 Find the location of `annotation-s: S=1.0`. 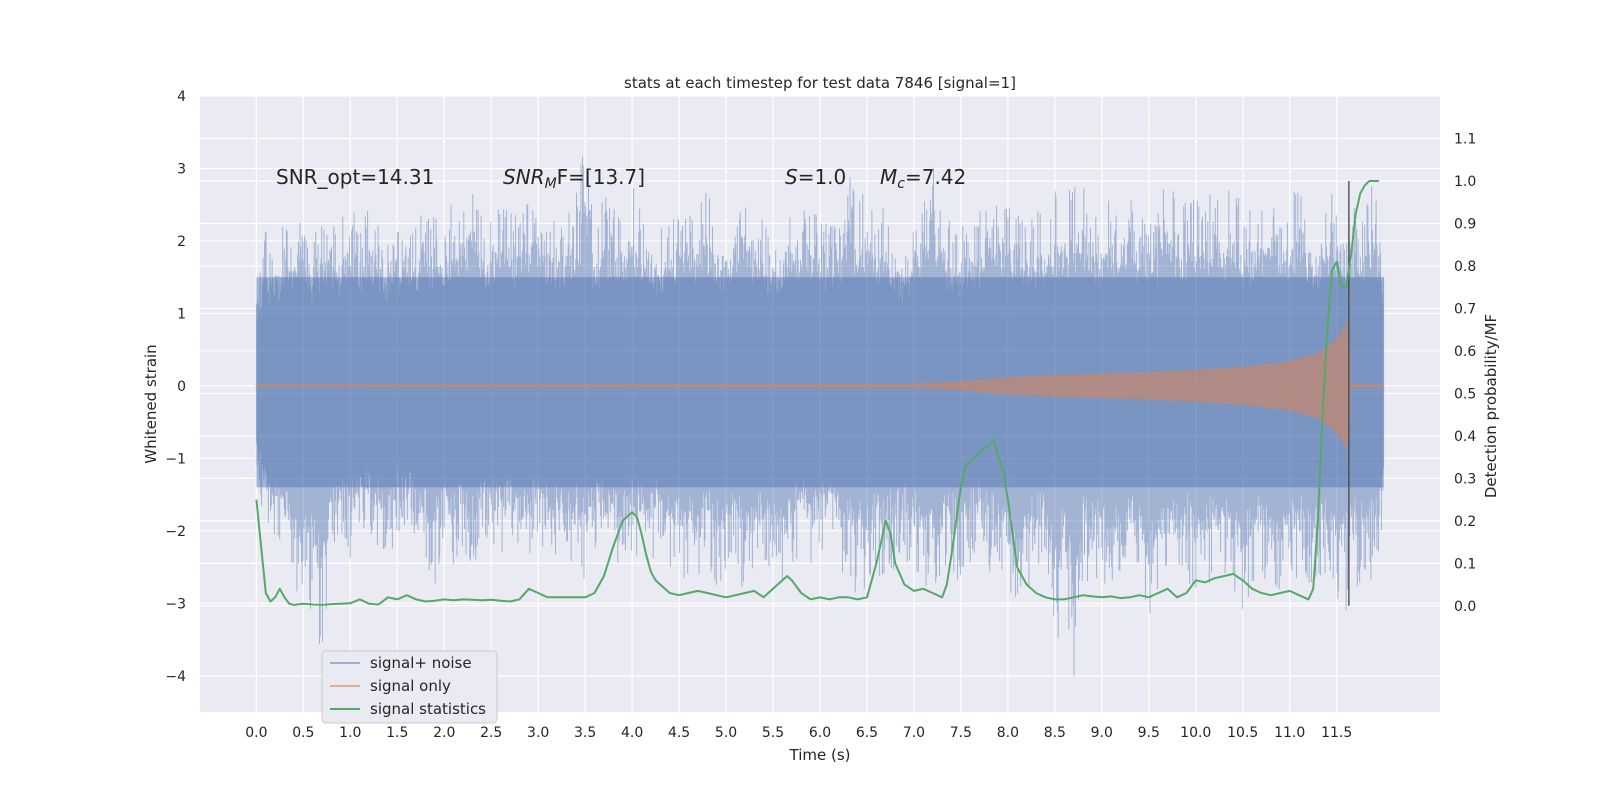

annotation-s: S=1.0 is located at coordinates (815, 177).